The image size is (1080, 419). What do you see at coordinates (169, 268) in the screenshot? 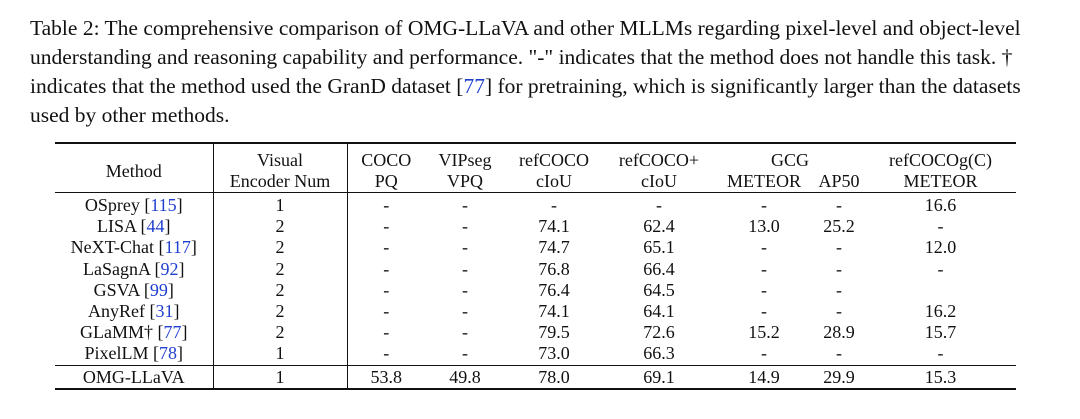
I see `citation-link: 92` at bounding box center [169, 268].